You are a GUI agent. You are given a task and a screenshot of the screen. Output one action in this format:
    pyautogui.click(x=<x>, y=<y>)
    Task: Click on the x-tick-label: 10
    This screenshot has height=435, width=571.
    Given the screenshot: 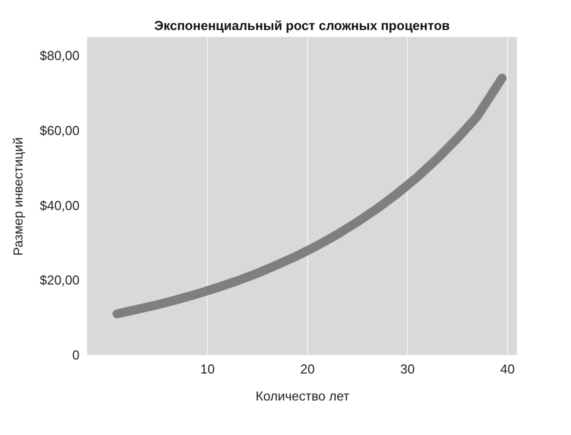 What is the action you would take?
    pyautogui.click(x=207, y=369)
    